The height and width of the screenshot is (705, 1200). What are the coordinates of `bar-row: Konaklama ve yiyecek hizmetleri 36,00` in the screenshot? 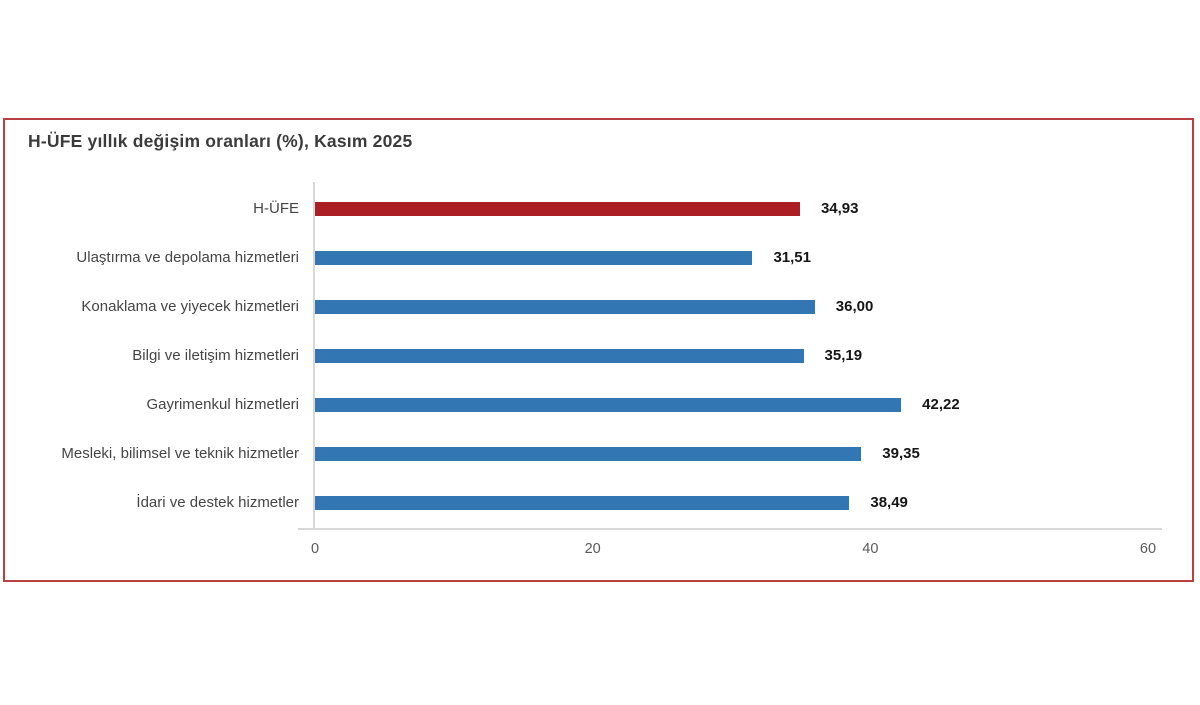 It's located at (598, 306).